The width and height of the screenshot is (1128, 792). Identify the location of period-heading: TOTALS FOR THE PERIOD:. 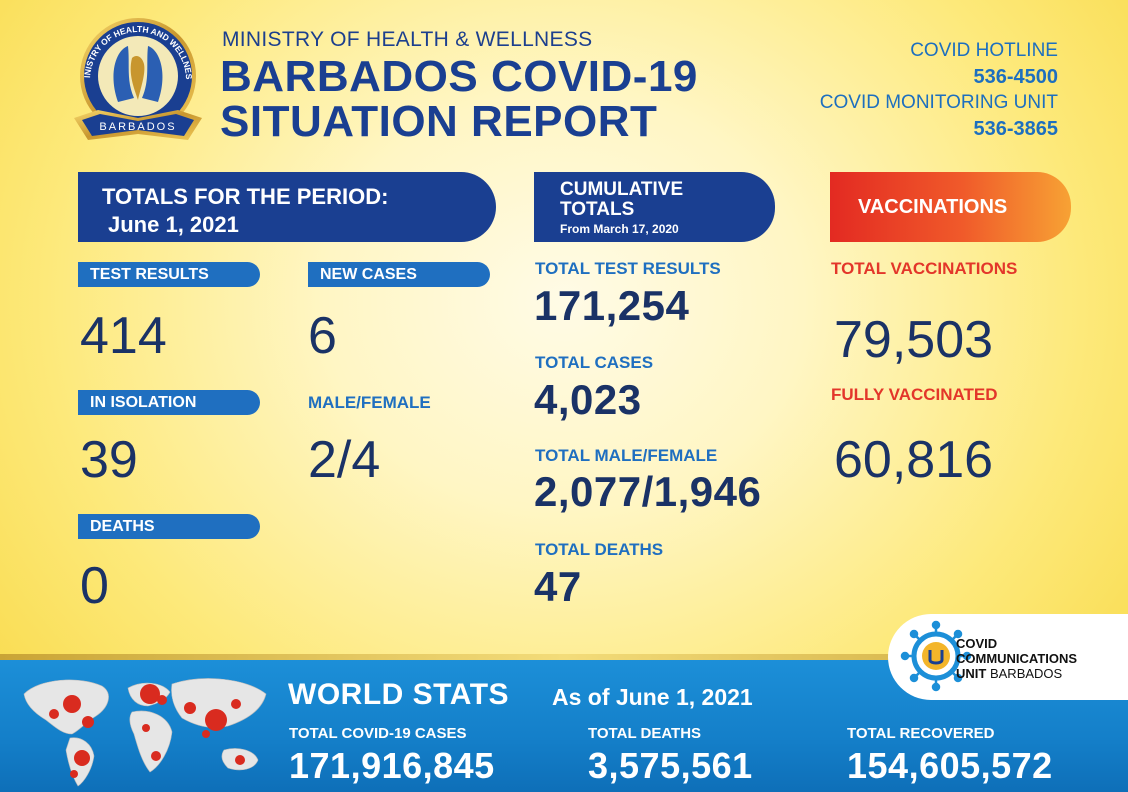
(245, 196).